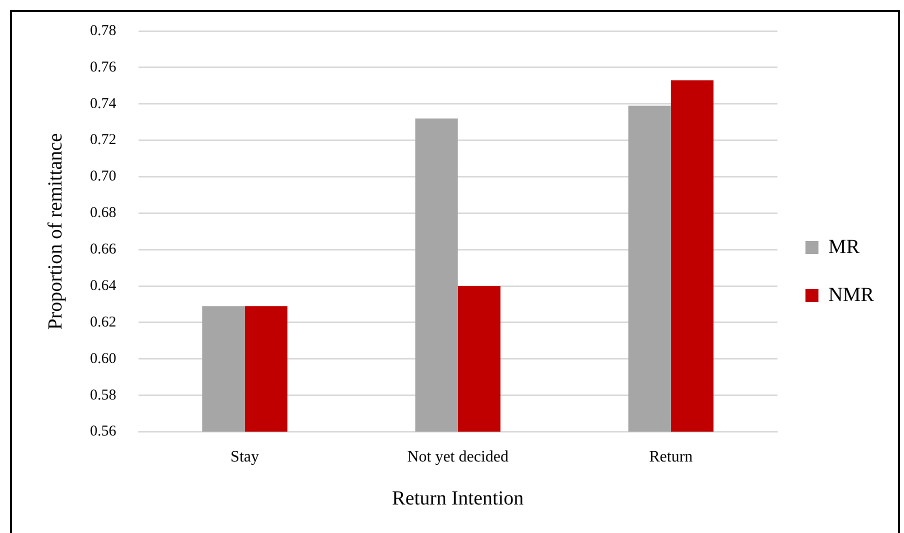 Image resolution: width=904 pixels, height=533 pixels. What do you see at coordinates (458, 498) in the screenshot?
I see `x-axis-title: Return Intention` at bounding box center [458, 498].